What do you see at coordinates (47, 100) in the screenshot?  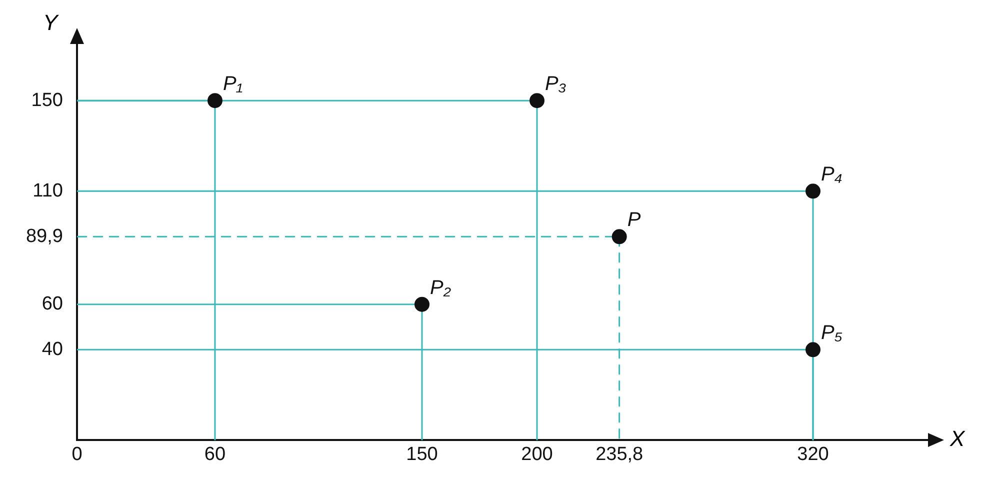 I see `y-tick-label: 150` at bounding box center [47, 100].